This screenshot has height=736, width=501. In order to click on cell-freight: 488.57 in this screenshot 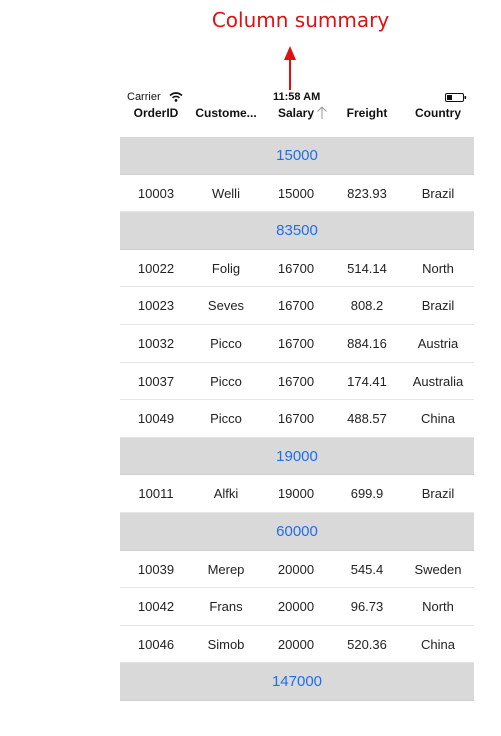, I will do `click(367, 419)`.